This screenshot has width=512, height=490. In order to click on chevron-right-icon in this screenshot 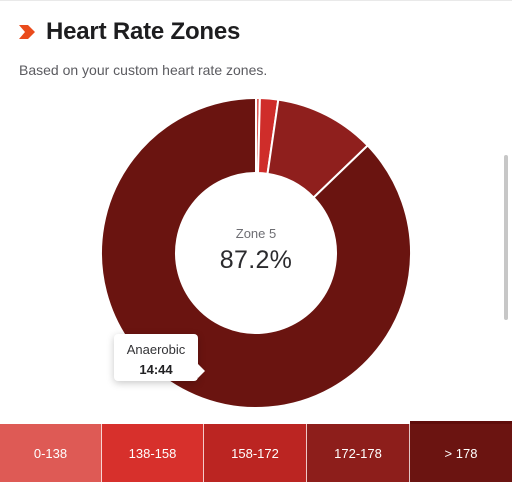, I will do `click(27, 32)`.